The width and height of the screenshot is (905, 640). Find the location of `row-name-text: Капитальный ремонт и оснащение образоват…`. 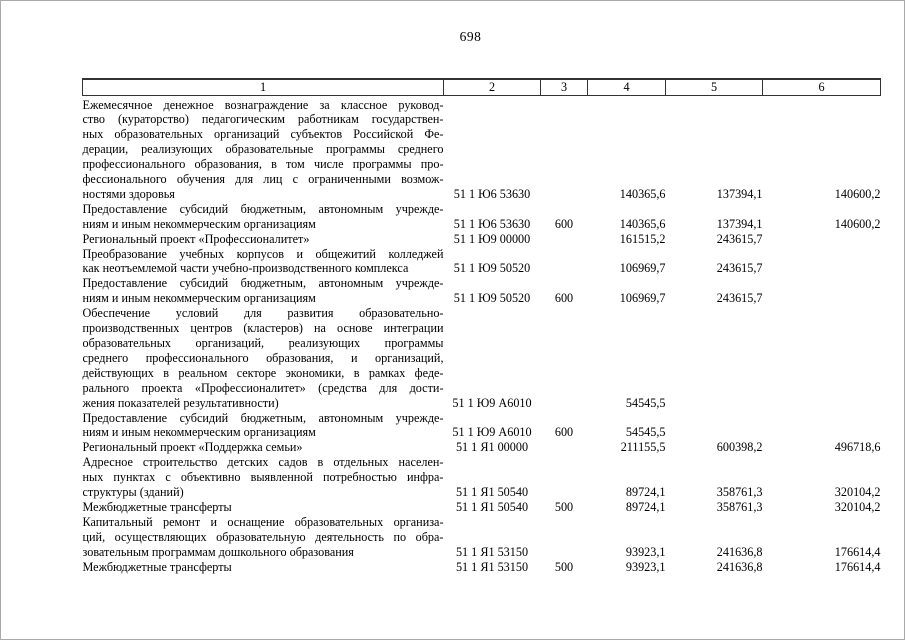

row-name-text: Капитальный ремонт и оснащение образоват… is located at coordinates (263, 536).